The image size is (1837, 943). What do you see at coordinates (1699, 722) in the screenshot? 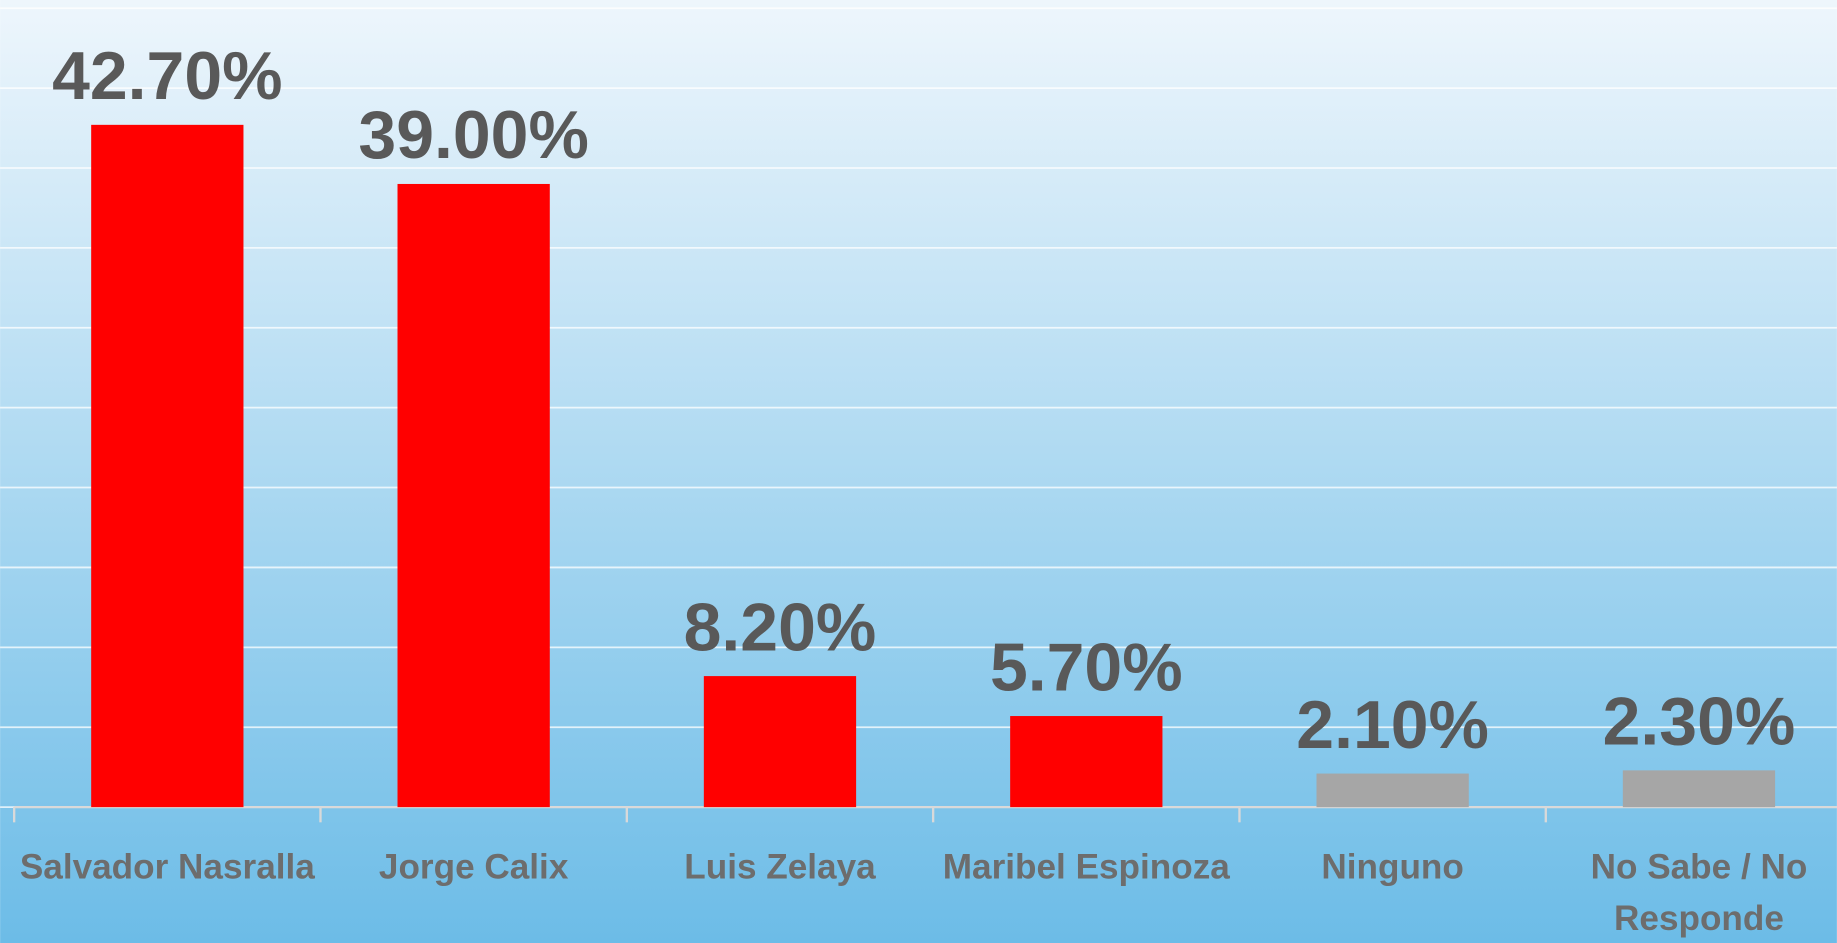
I see `value-label: 2.30%` at bounding box center [1699, 722].